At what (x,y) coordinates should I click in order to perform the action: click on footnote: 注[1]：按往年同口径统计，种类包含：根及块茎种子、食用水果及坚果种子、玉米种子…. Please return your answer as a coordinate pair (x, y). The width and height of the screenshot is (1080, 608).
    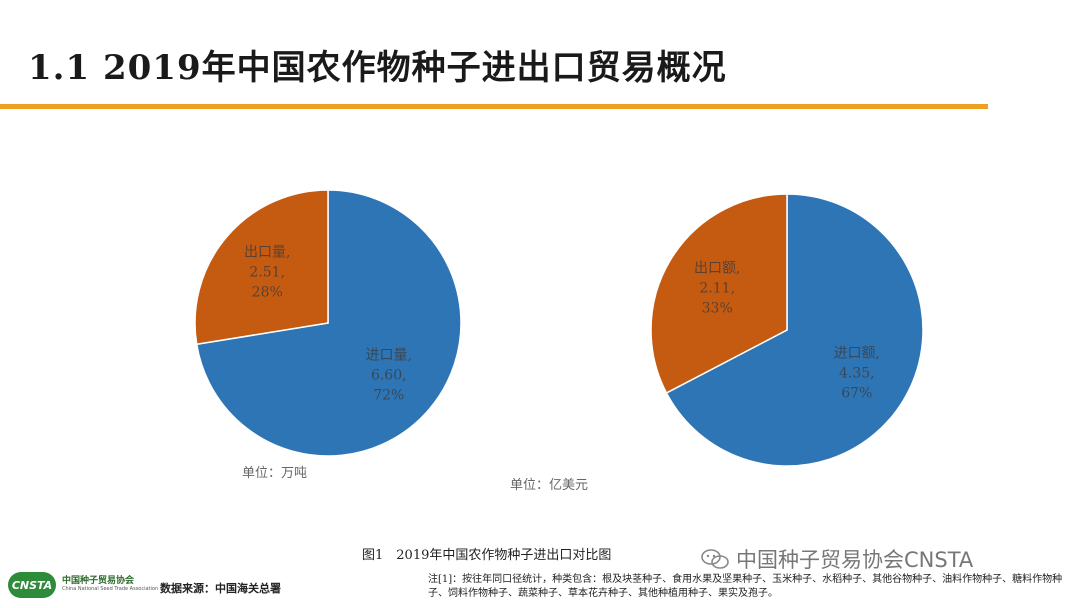
    Looking at the image, I should click on (745, 586).